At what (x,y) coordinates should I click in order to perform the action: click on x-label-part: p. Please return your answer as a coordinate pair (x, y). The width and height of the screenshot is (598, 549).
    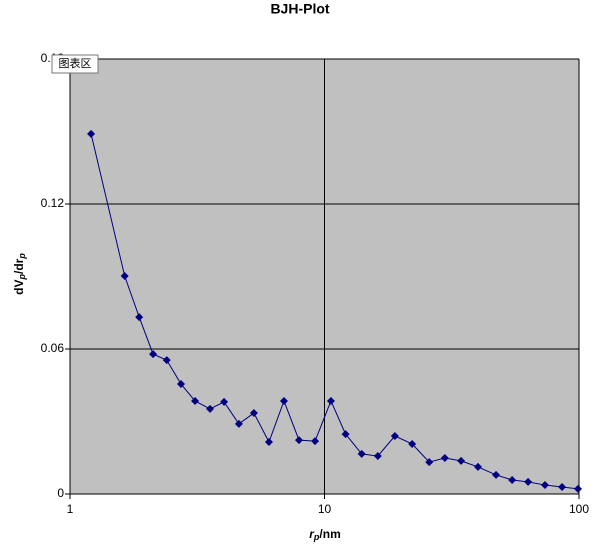
    Looking at the image, I should click on (316, 537).